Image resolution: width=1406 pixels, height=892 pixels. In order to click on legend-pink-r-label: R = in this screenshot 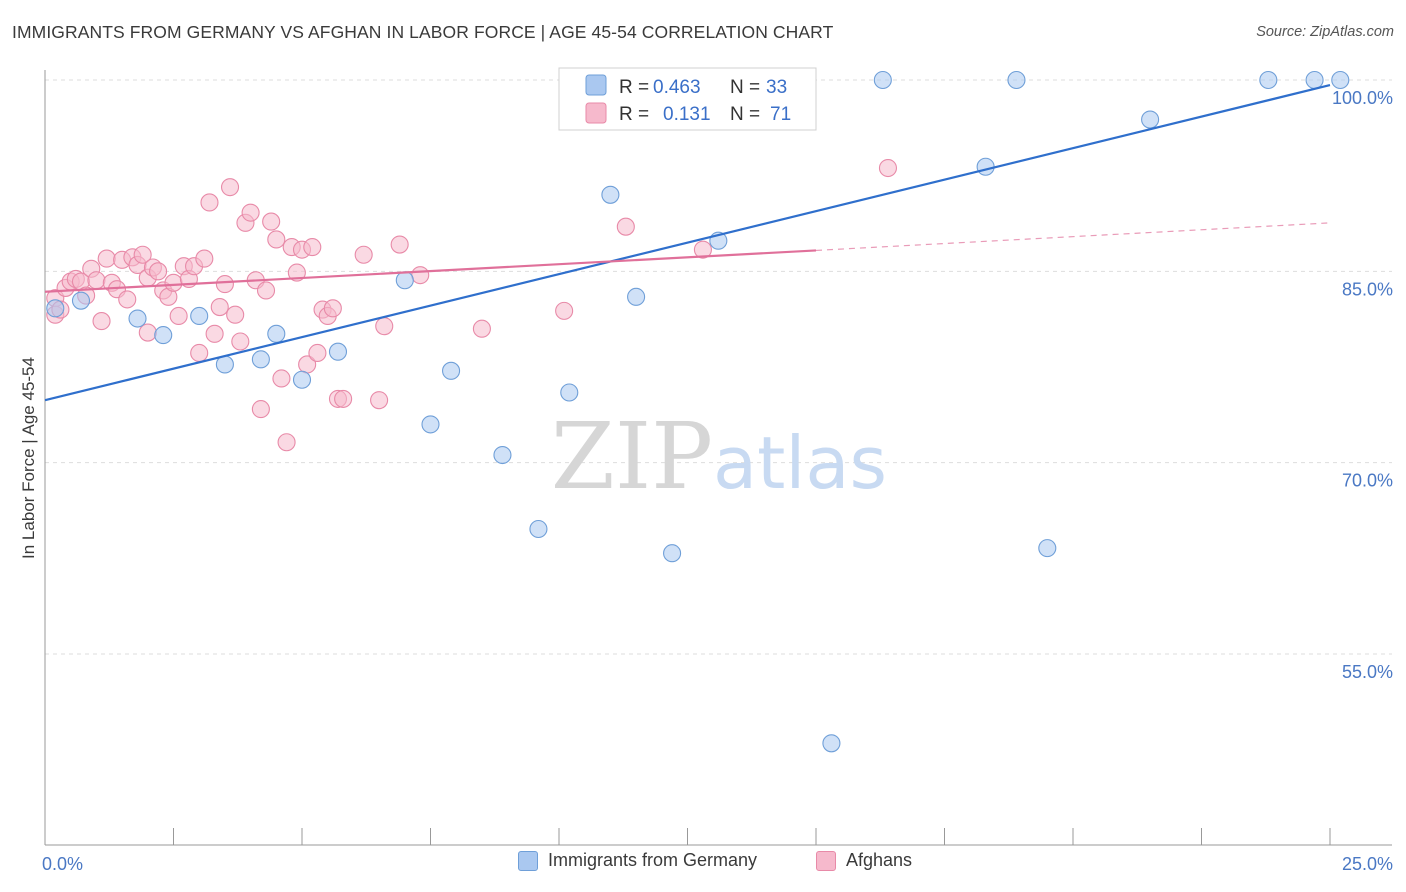, I will do `click(634, 114)`.